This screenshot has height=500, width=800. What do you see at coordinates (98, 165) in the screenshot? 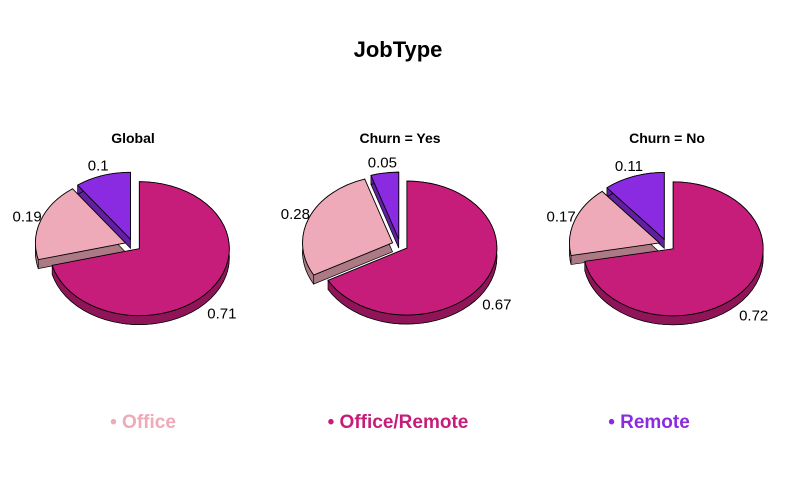
I see `slice-value-label: 0.1` at bounding box center [98, 165].